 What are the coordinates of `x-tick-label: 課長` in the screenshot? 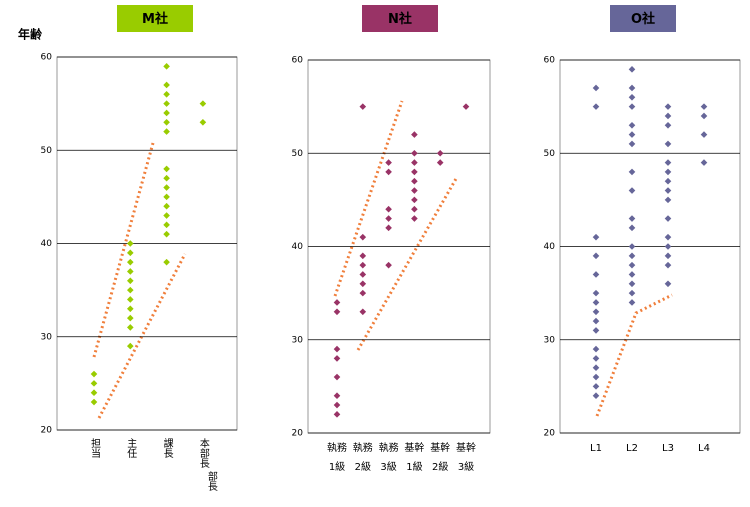 It's located at (167, 448).